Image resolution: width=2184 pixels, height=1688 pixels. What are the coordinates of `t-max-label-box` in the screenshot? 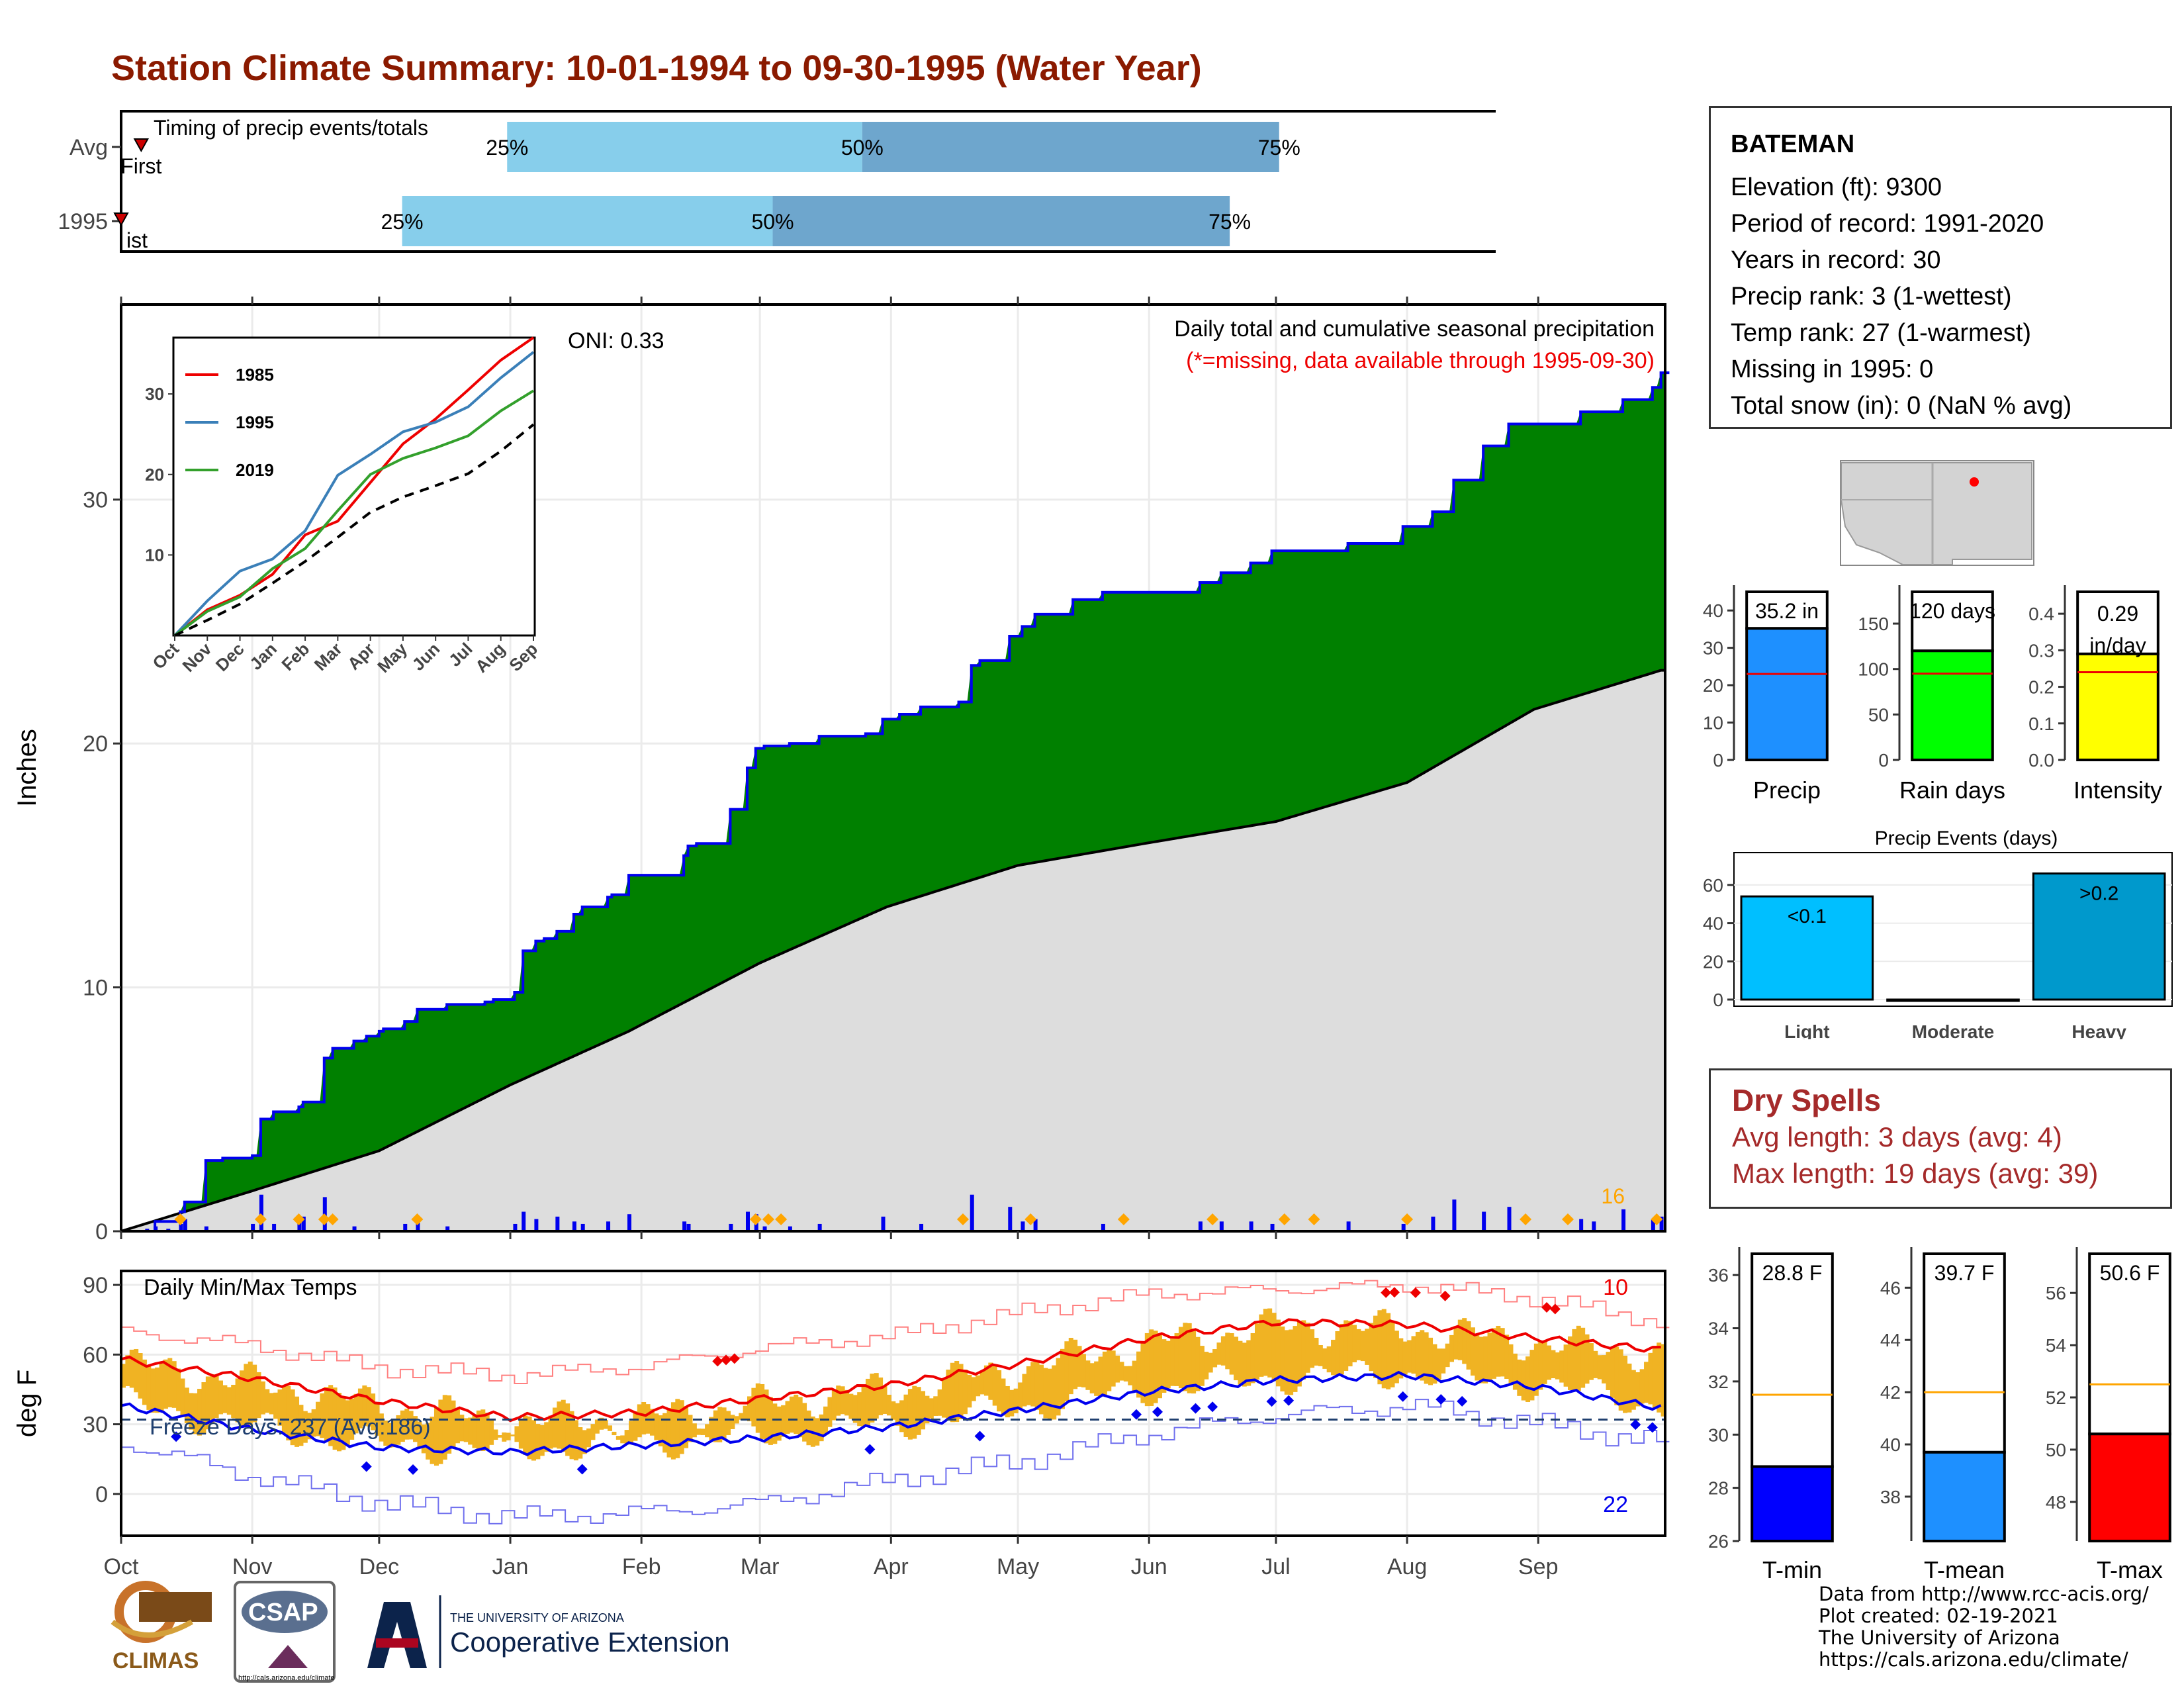 It's located at (2129, 1344).